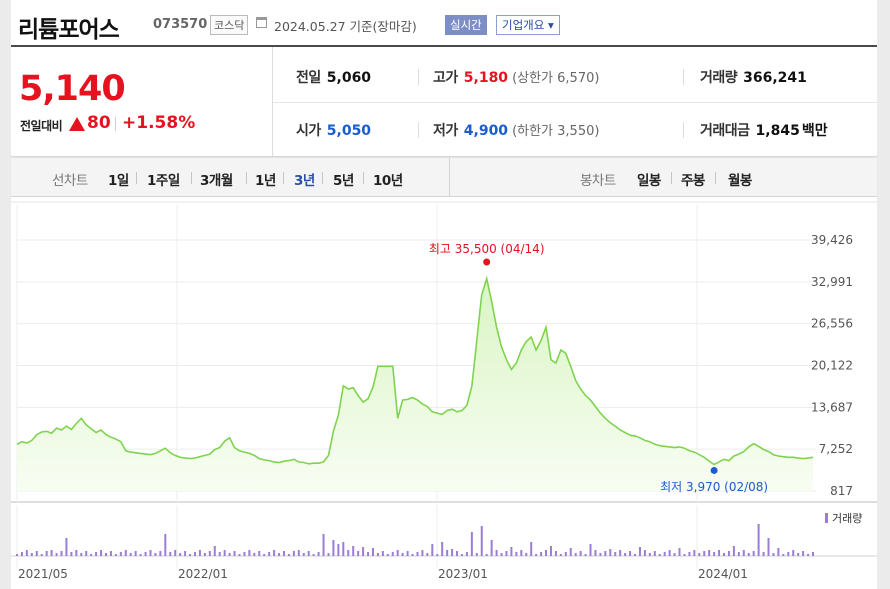  What do you see at coordinates (463, 574) in the screenshot?
I see `x-tick-label: 2023/01` at bounding box center [463, 574].